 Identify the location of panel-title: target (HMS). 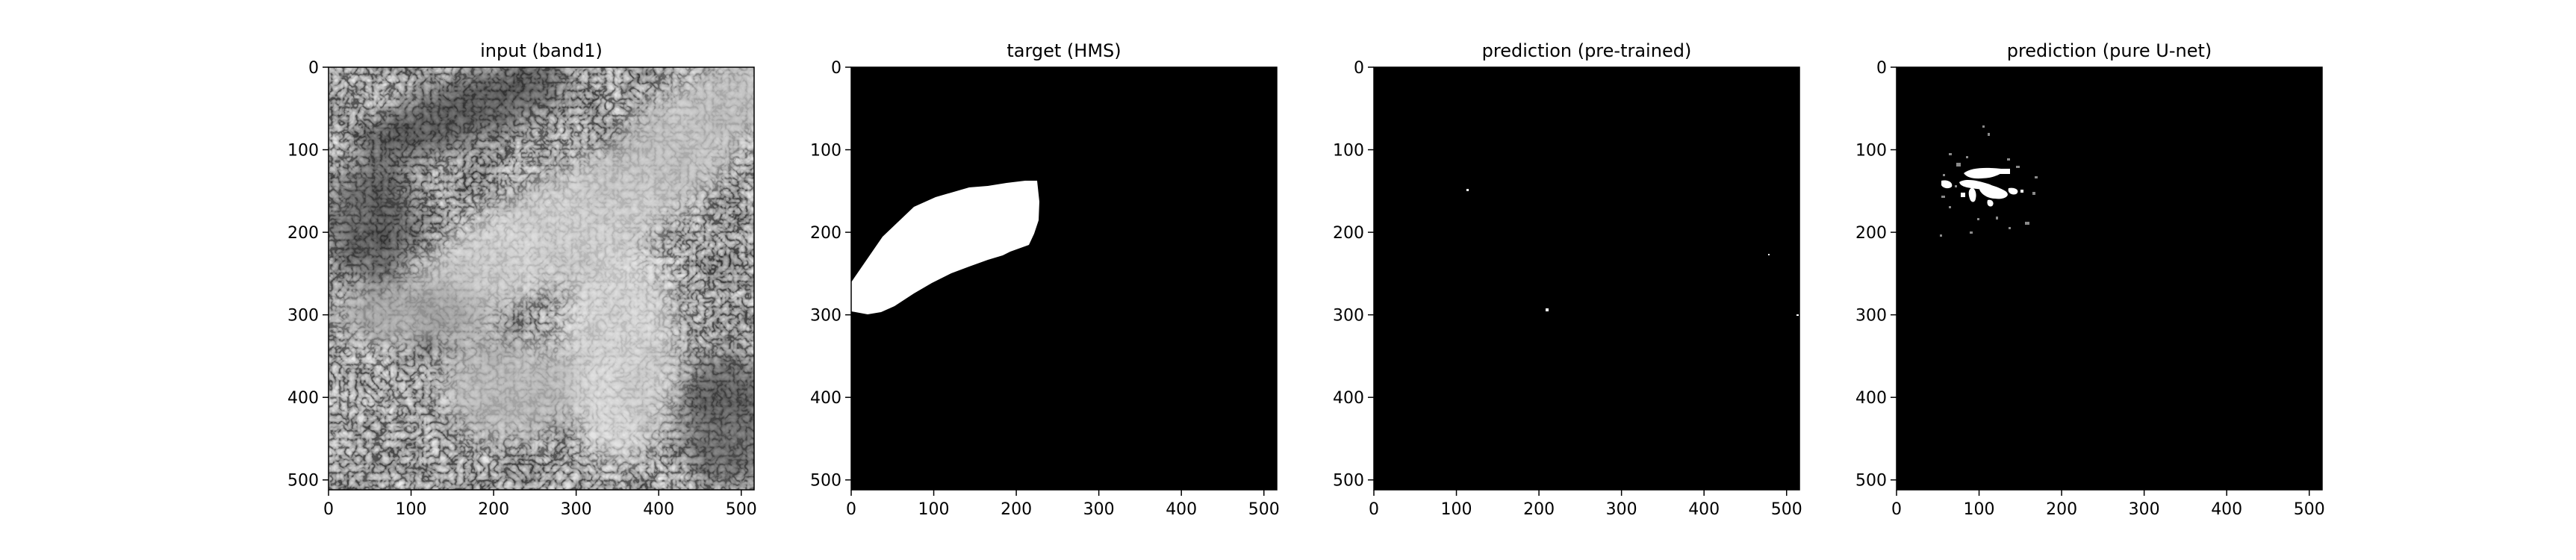
(1064, 50).